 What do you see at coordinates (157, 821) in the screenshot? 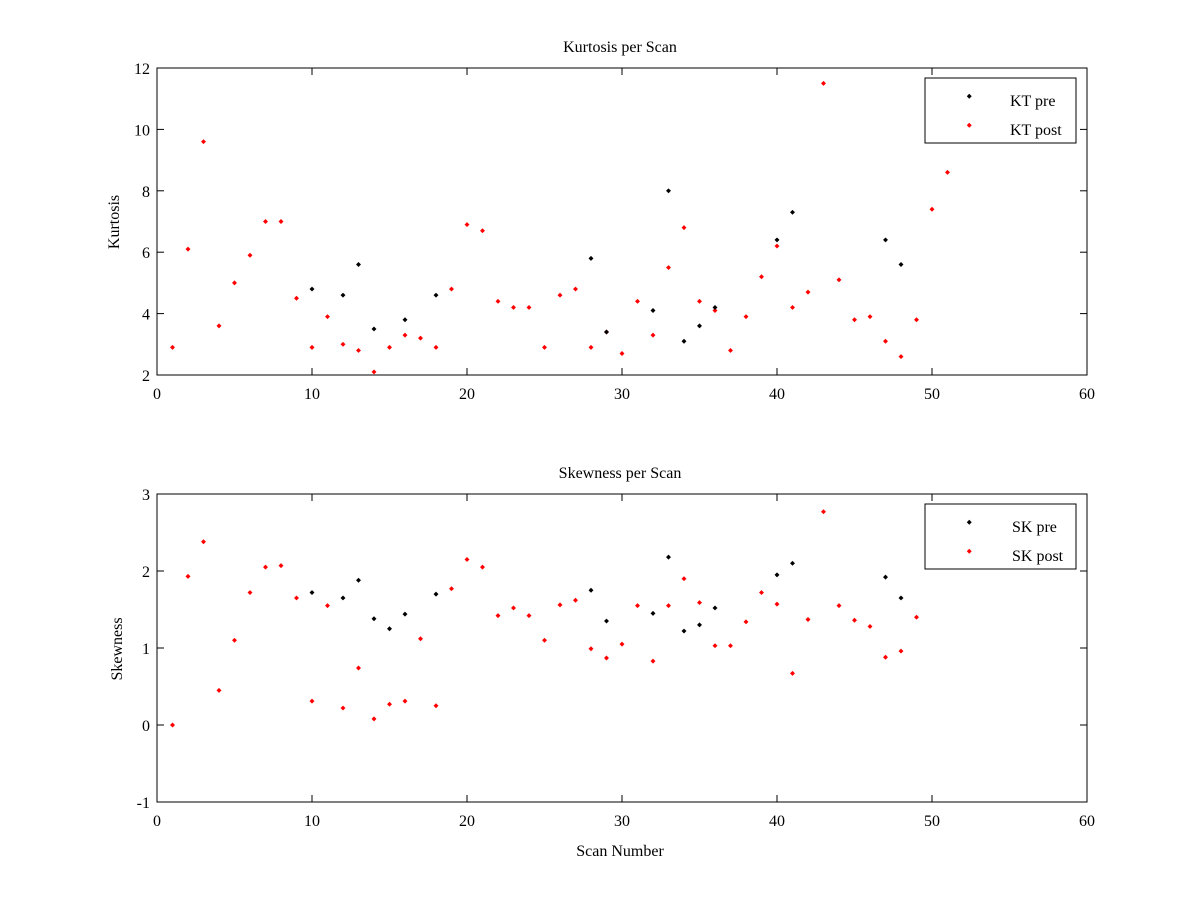
I see `x-tick-label: 0` at bounding box center [157, 821].